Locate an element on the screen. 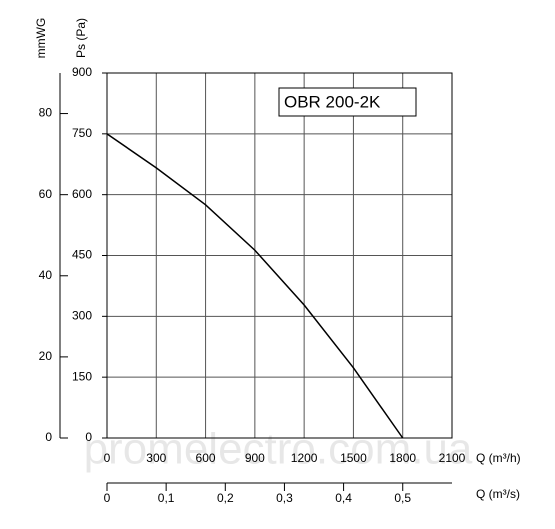  legend-label: OBR 200-2K is located at coordinates (332, 101).